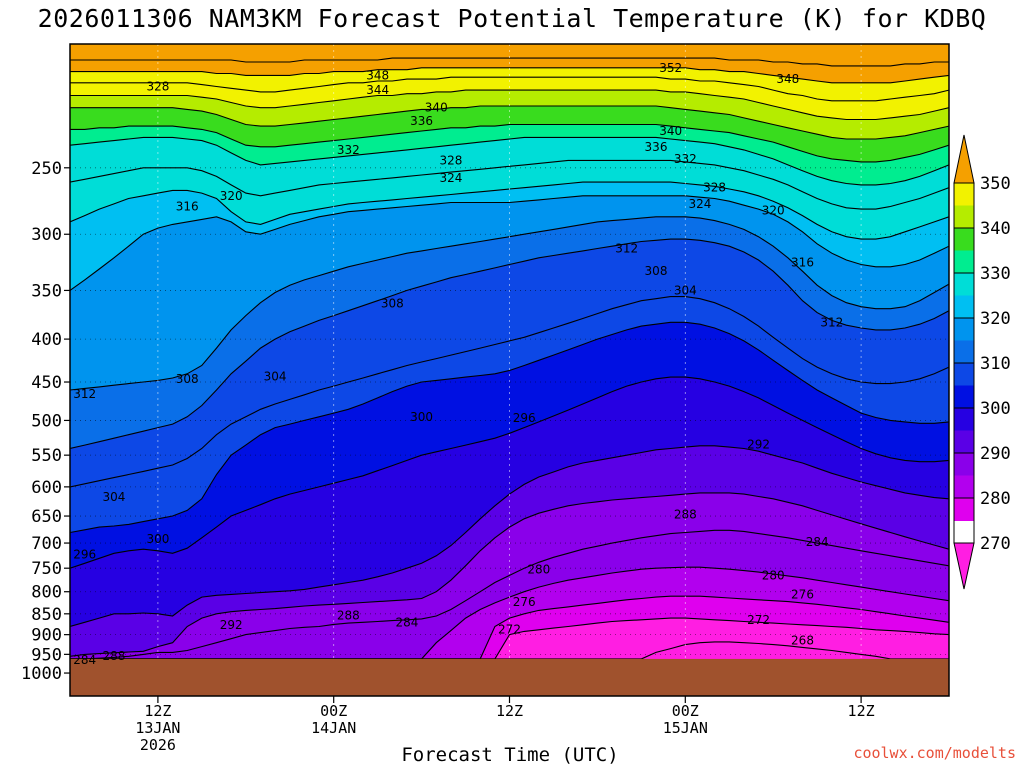 The width and height of the screenshot is (1024, 768). I want to click on x-tick-label: 2026, so click(158, 745).